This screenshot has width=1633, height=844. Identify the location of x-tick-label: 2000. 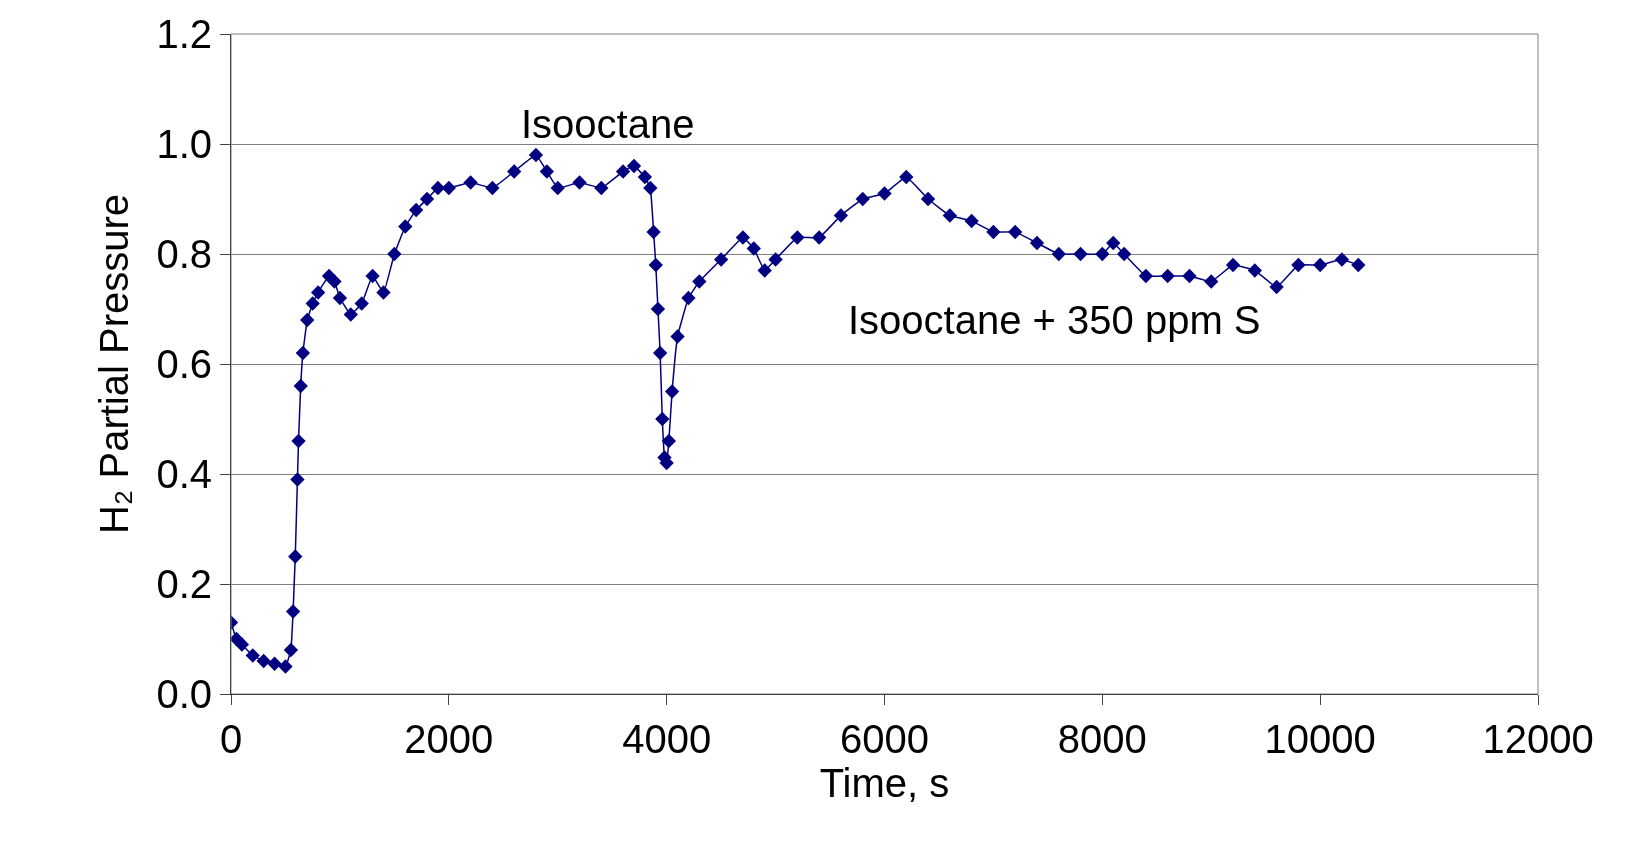
(449, 739).